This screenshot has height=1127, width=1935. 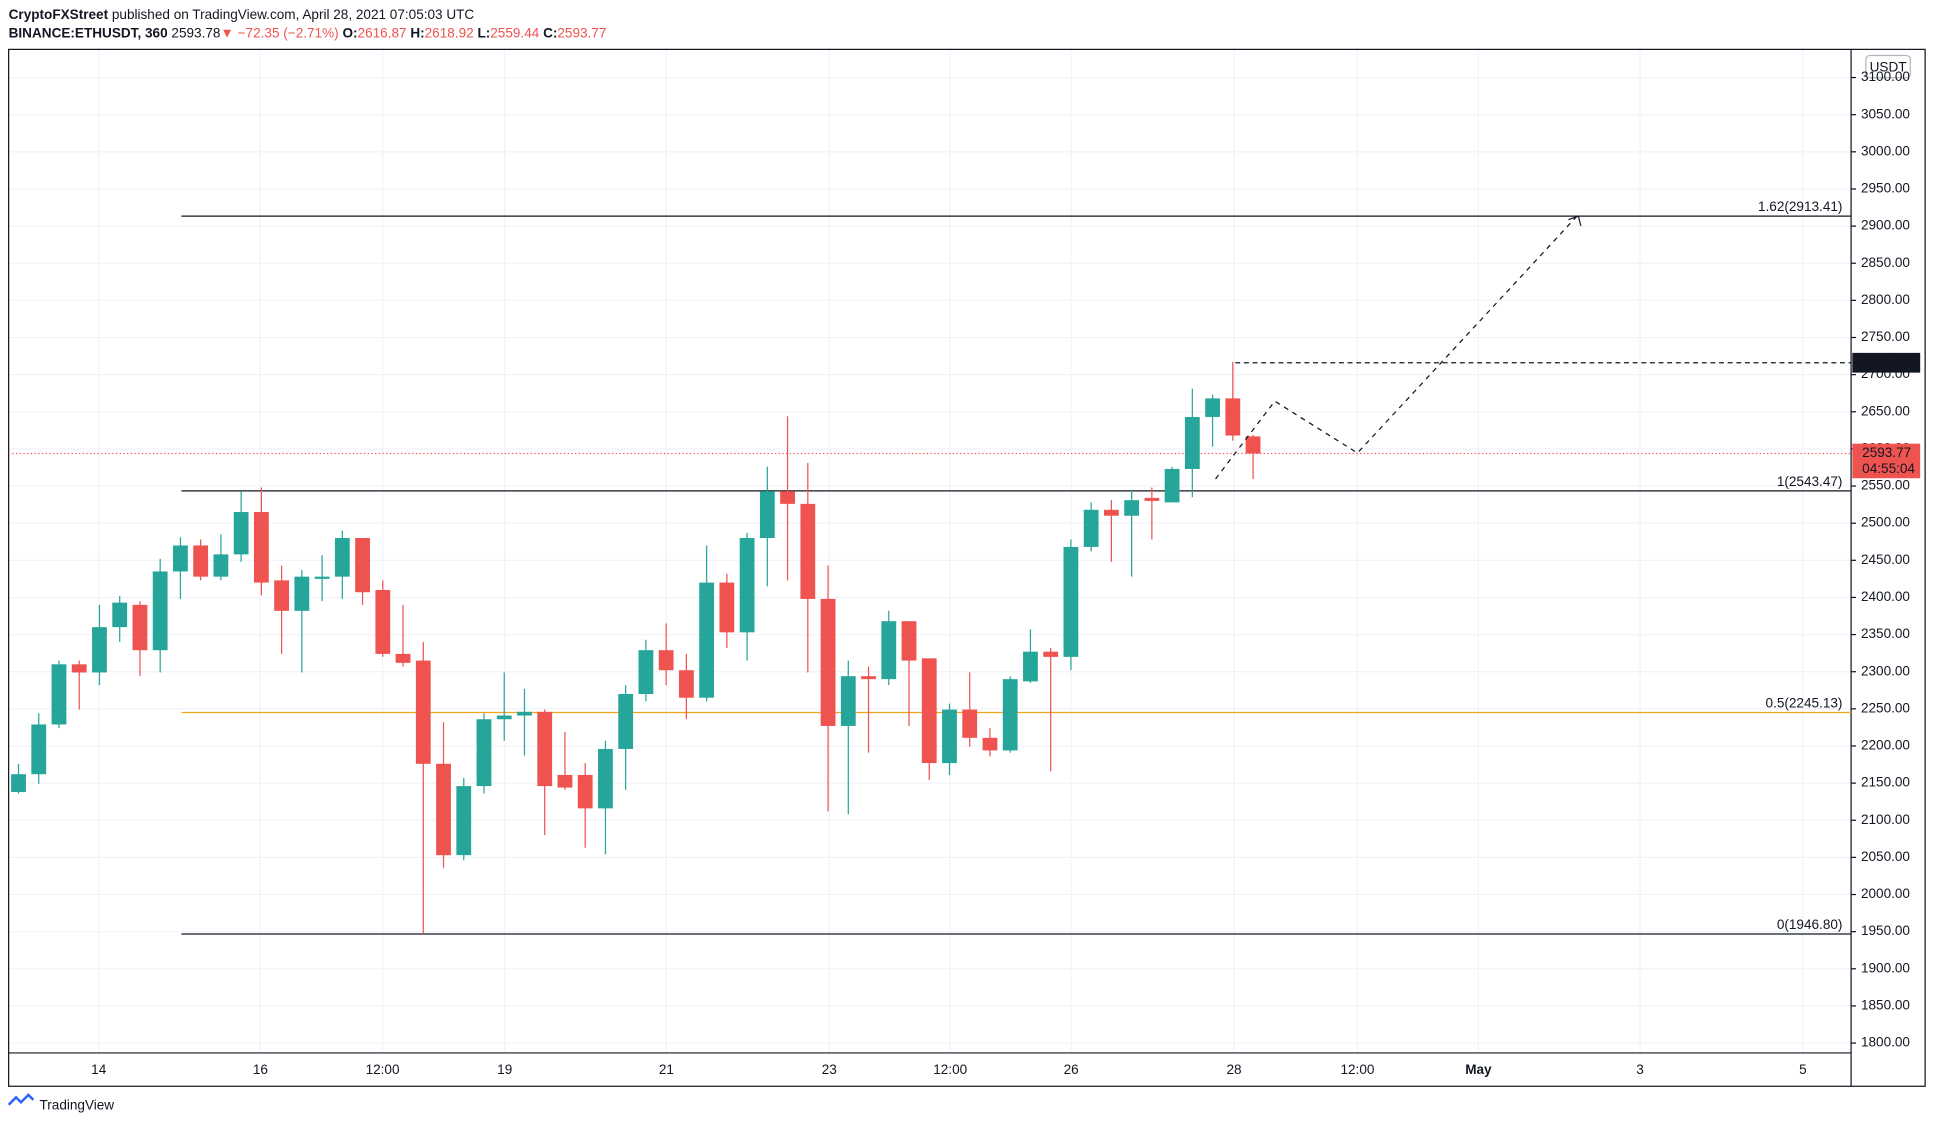 I want to click on o-label: O:, so click(x=349, y=32).